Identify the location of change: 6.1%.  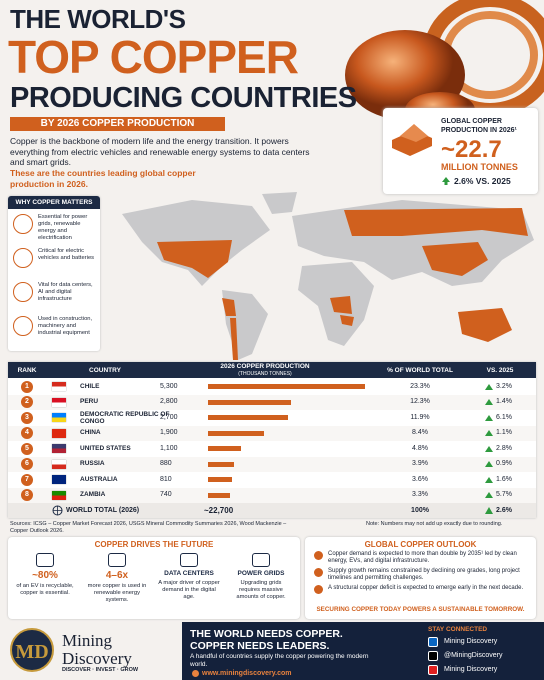
(504, 417).